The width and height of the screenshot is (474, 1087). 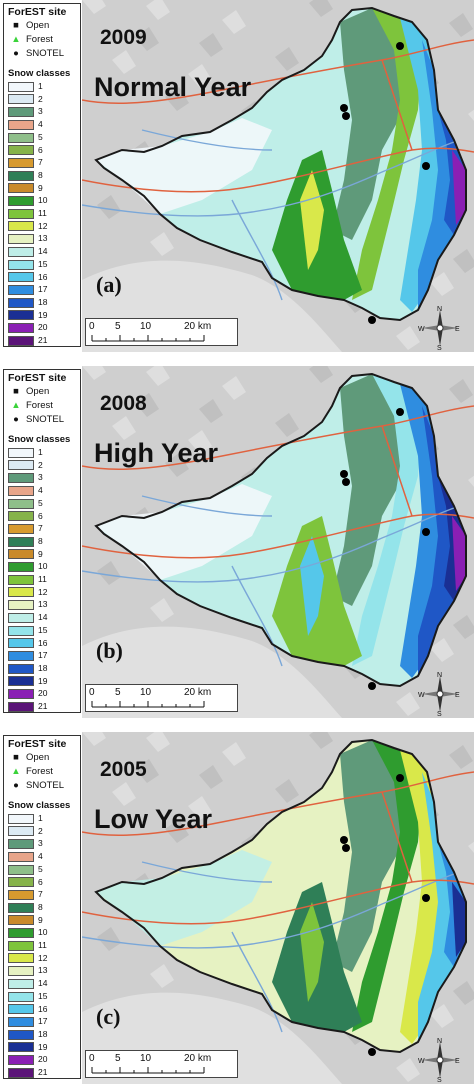 I want to click on legend-class-label: 2, so click(x=40, y=464).